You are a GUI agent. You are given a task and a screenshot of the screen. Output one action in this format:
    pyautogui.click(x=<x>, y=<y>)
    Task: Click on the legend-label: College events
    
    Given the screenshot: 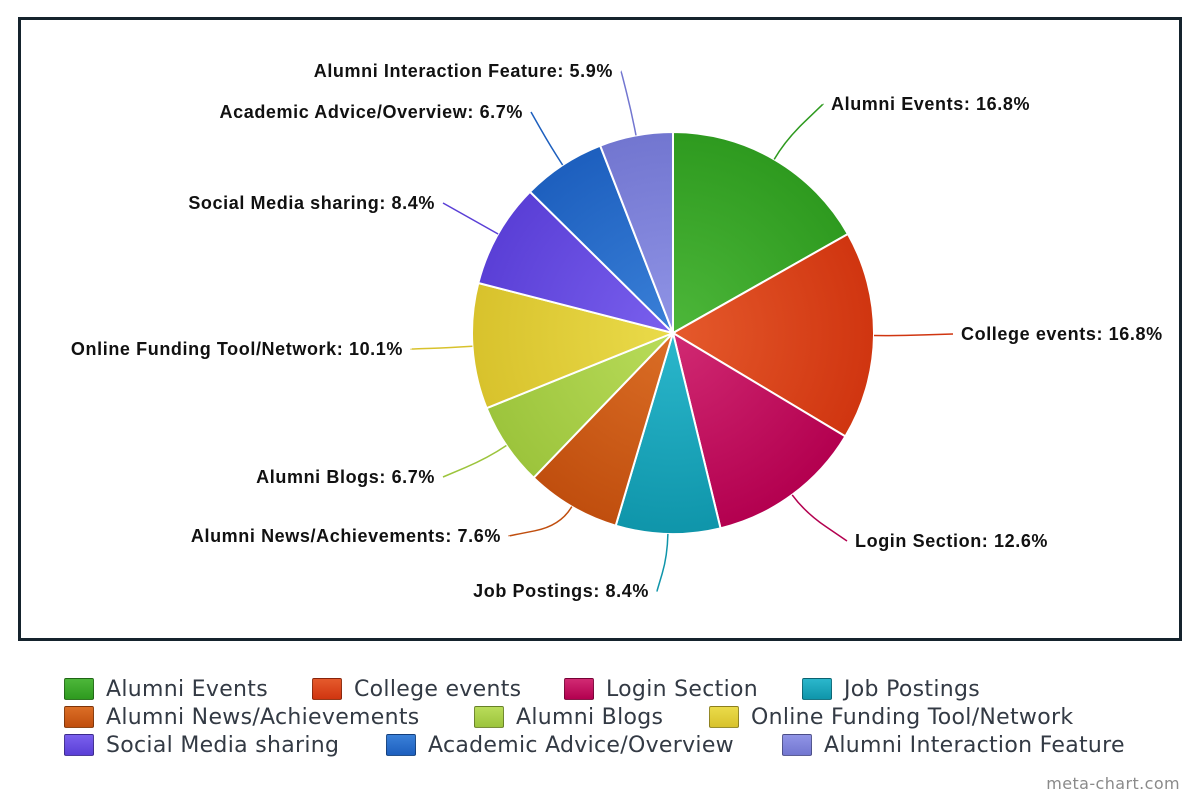 What is the action you would take?
    pyautogui.click(x=438, y=689)
    